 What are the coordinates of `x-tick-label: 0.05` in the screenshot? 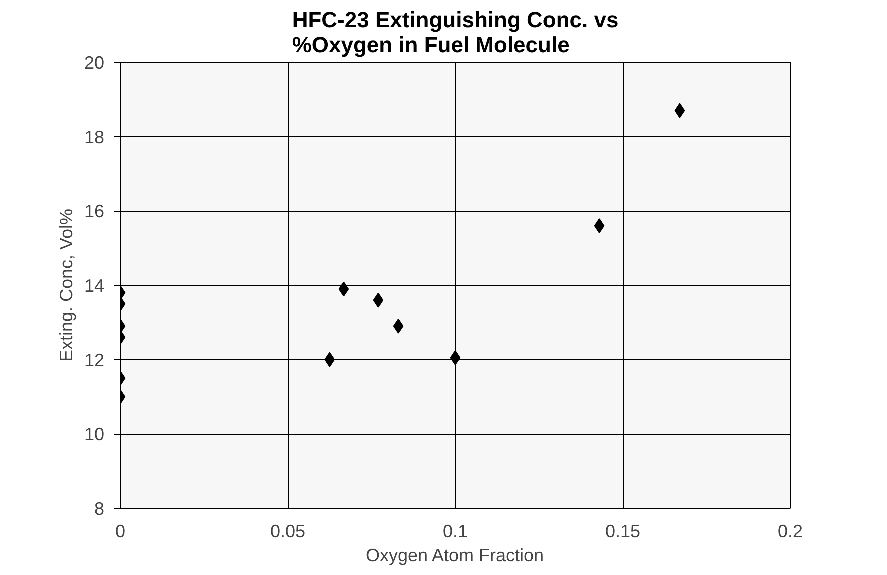 It's located at (288, 532).